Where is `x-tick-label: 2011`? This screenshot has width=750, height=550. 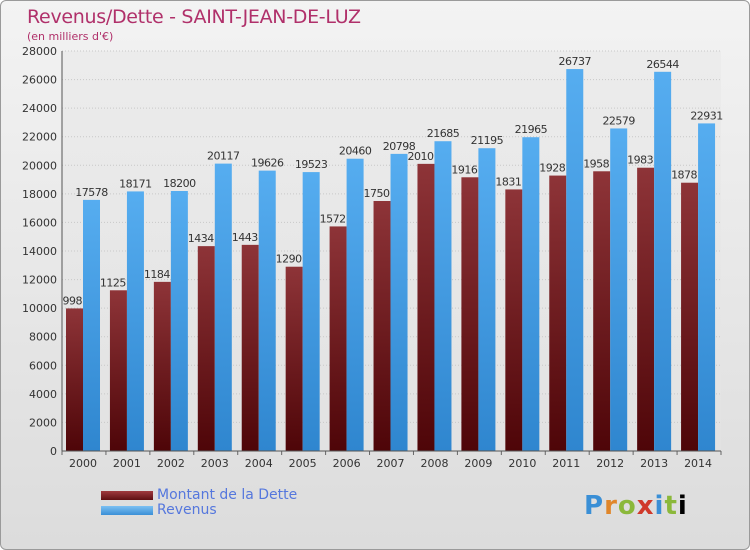 x-tick-label: 2011 is located at coordinates (566, 463).